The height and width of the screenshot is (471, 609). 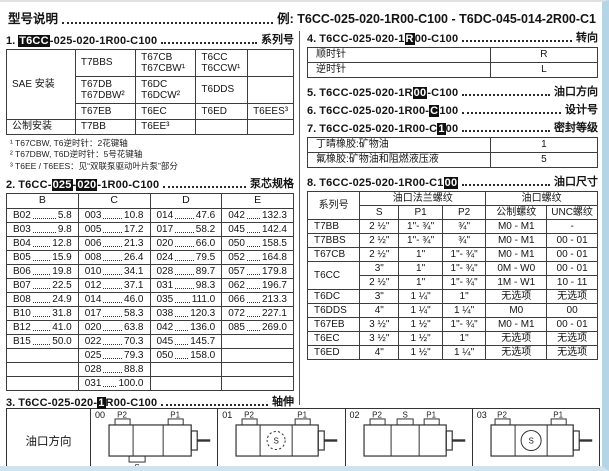 What do you see at coordinates (420, 212) in the screenshot?
I see `table-cell: P1` at bounding box center [420, 212].